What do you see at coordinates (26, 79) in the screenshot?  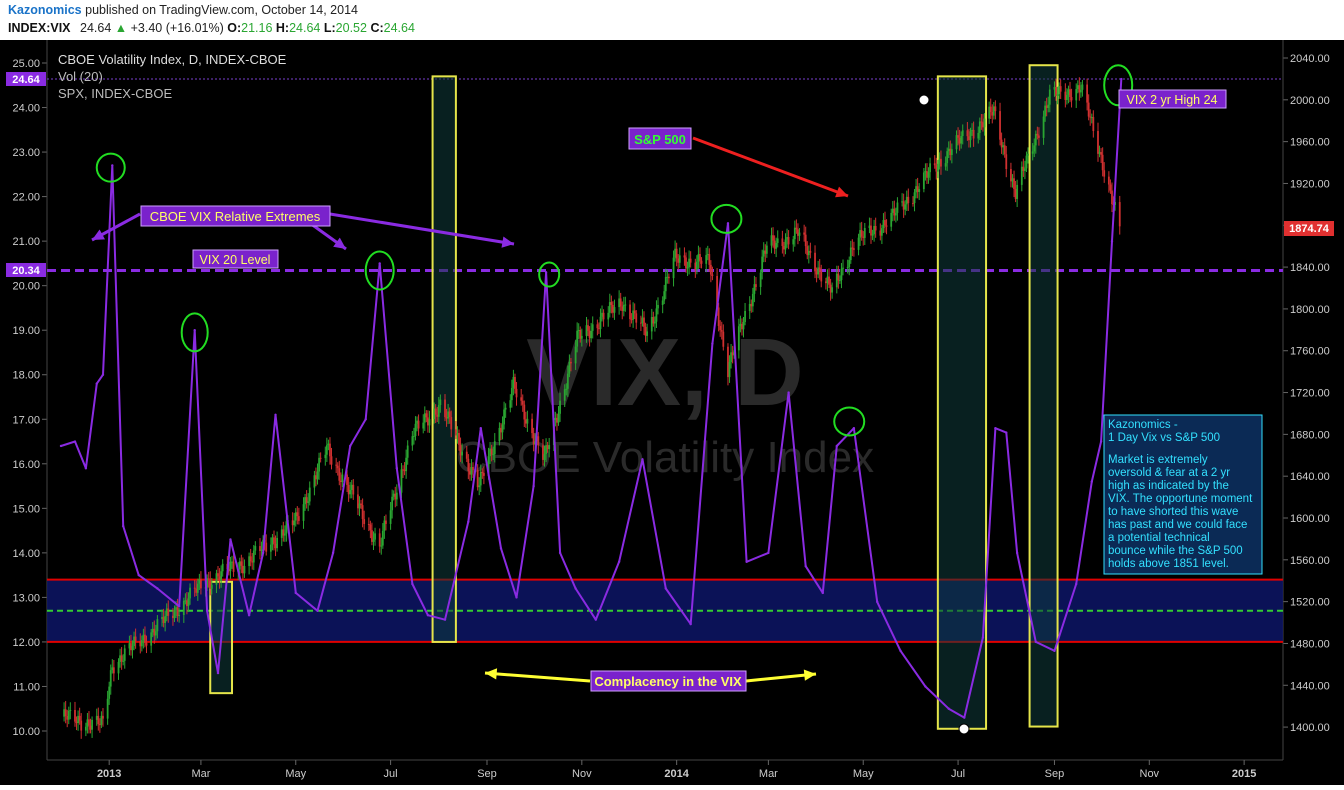 I see `vix-last-tag` at bounding box center [26, 79].